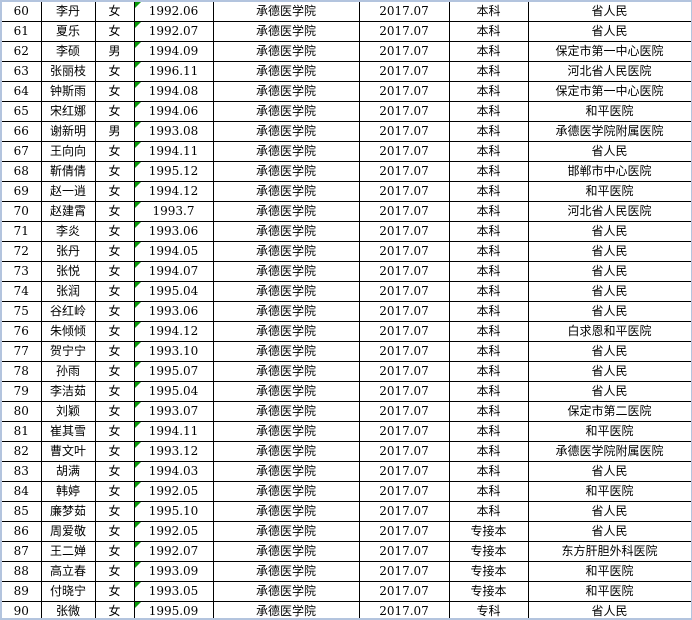 The height and width of the screenshot is (620, 692). Describe the element at coordinates (609, 451) in the screenshot. I see `cell-hospital: 承德医学院附属医院` at that location.